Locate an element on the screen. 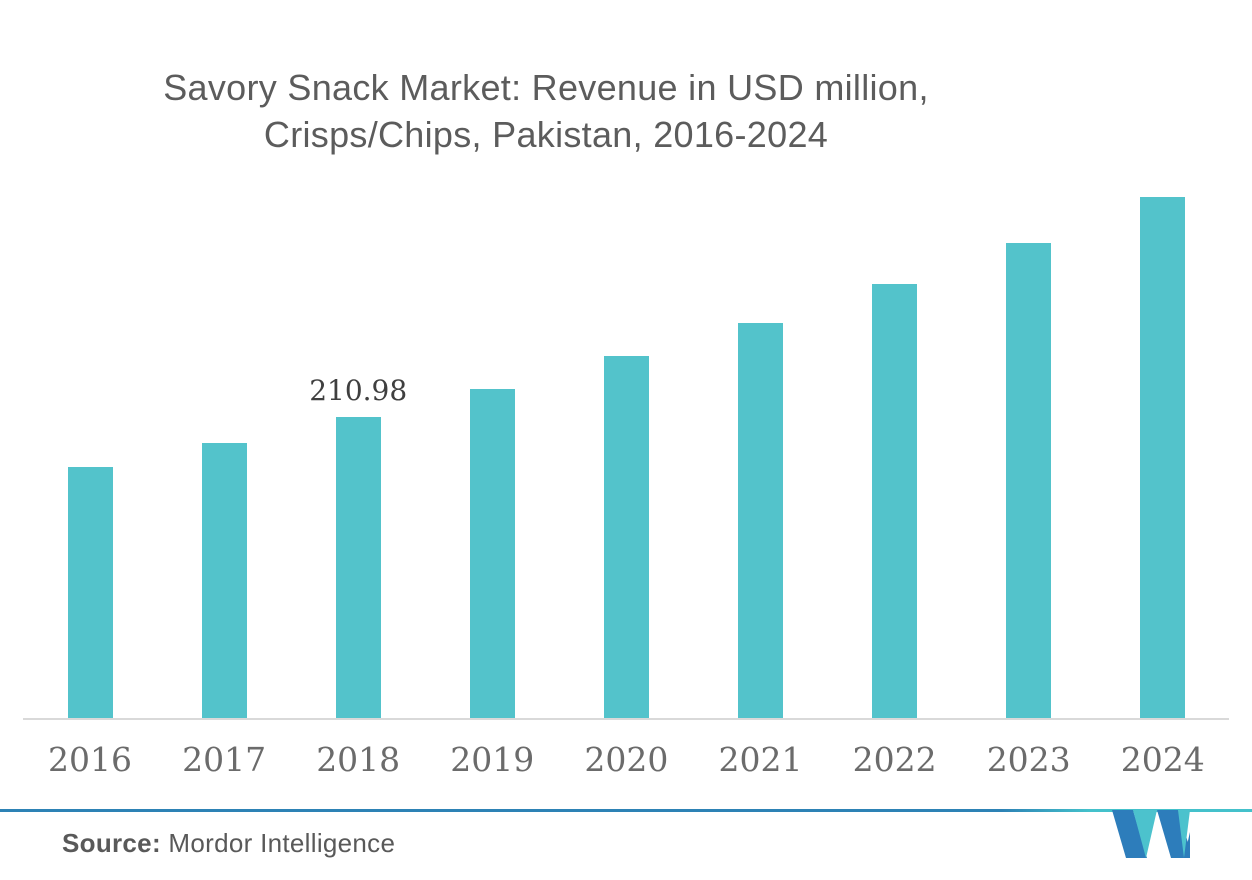  logo-blue-right-stroke is located at coordinates (1173, 834).